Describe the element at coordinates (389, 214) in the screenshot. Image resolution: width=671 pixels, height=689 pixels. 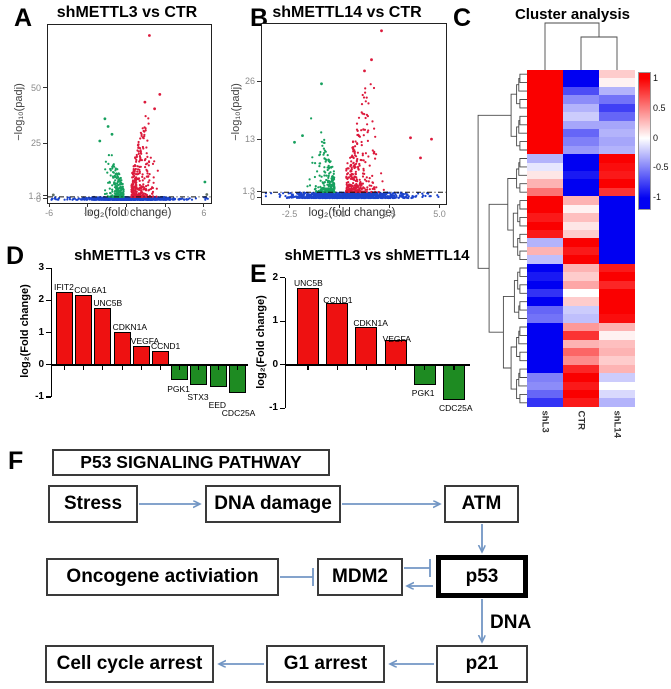
I see `x-tick-label: 2.5` at that location.